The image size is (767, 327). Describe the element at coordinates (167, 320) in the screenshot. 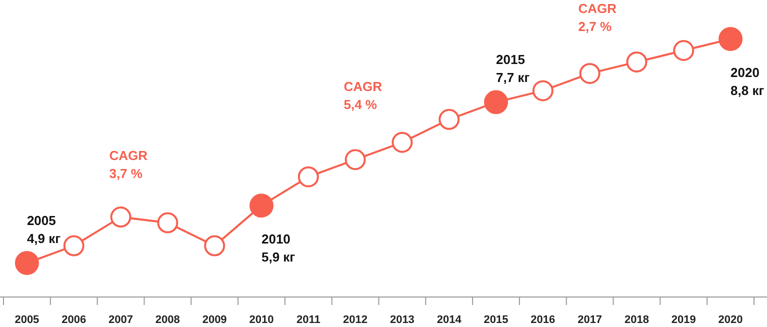

I see `x-tick-label: 2008` at that location.